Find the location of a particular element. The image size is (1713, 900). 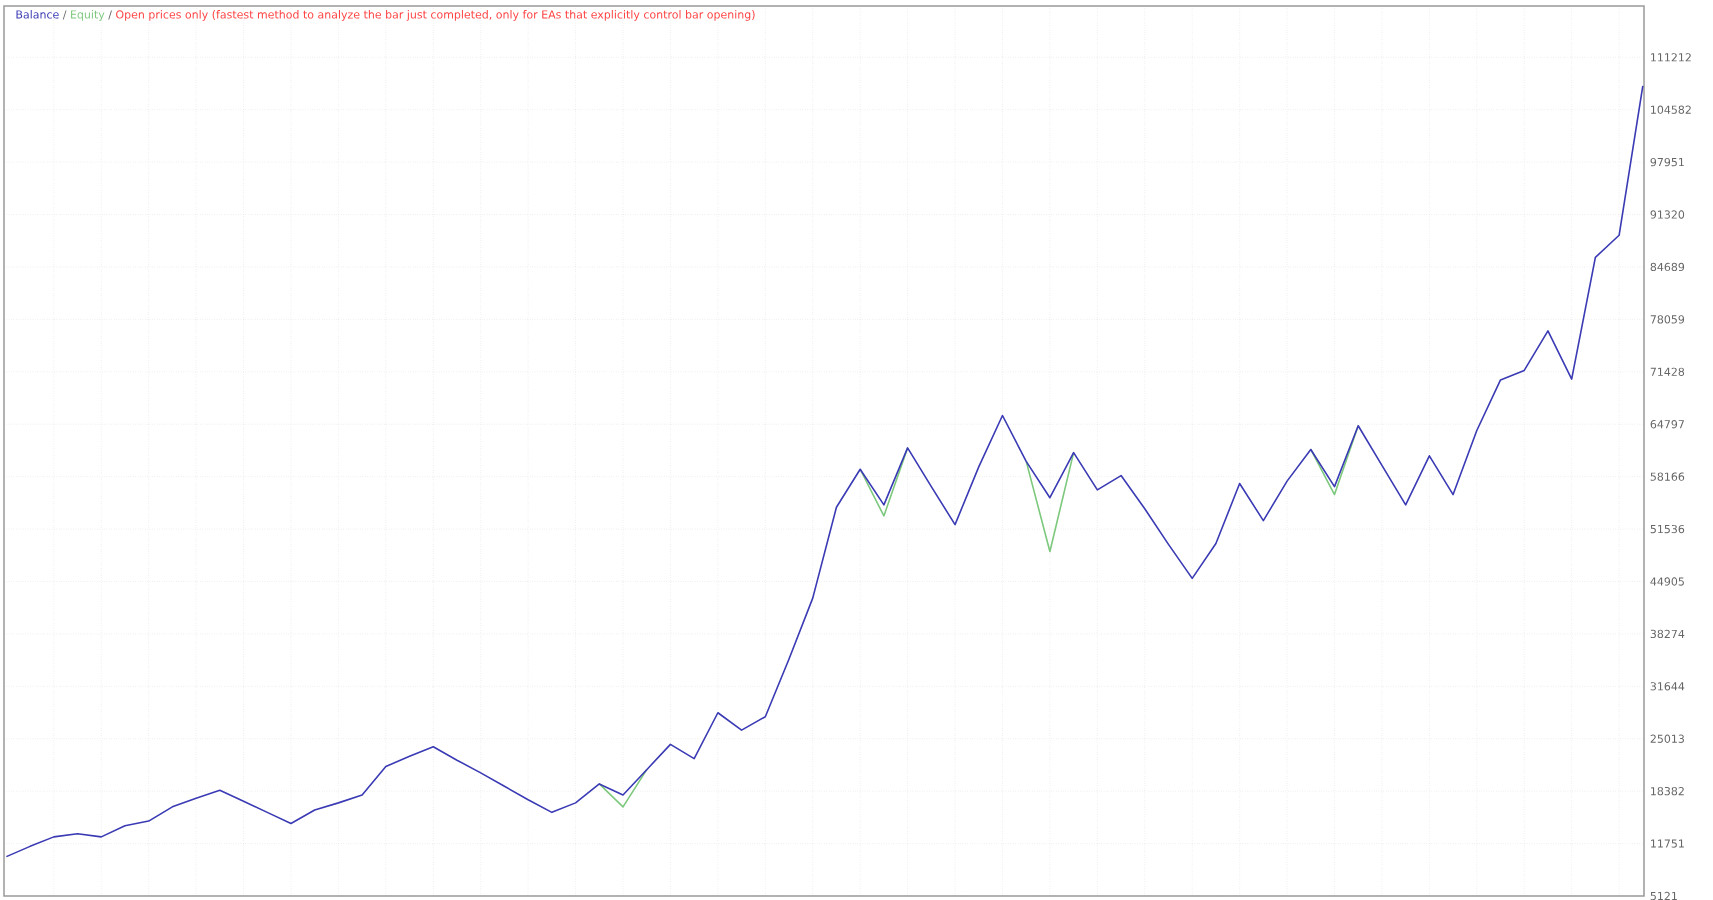

y-tick-label: 51536 is located at coordinates (1667, 529).